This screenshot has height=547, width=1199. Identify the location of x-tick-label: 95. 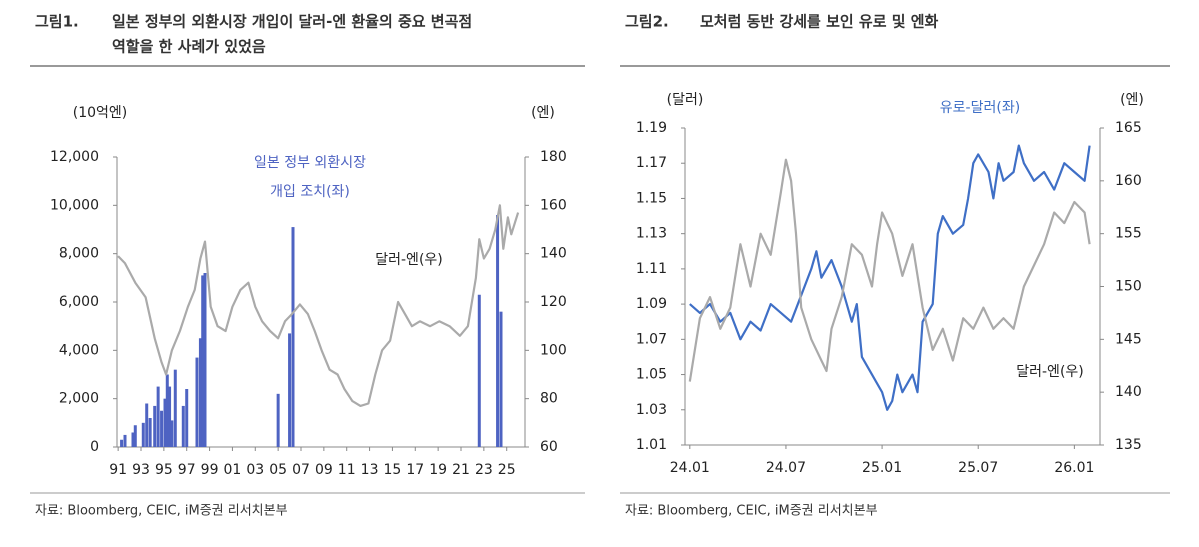
(164, 470).